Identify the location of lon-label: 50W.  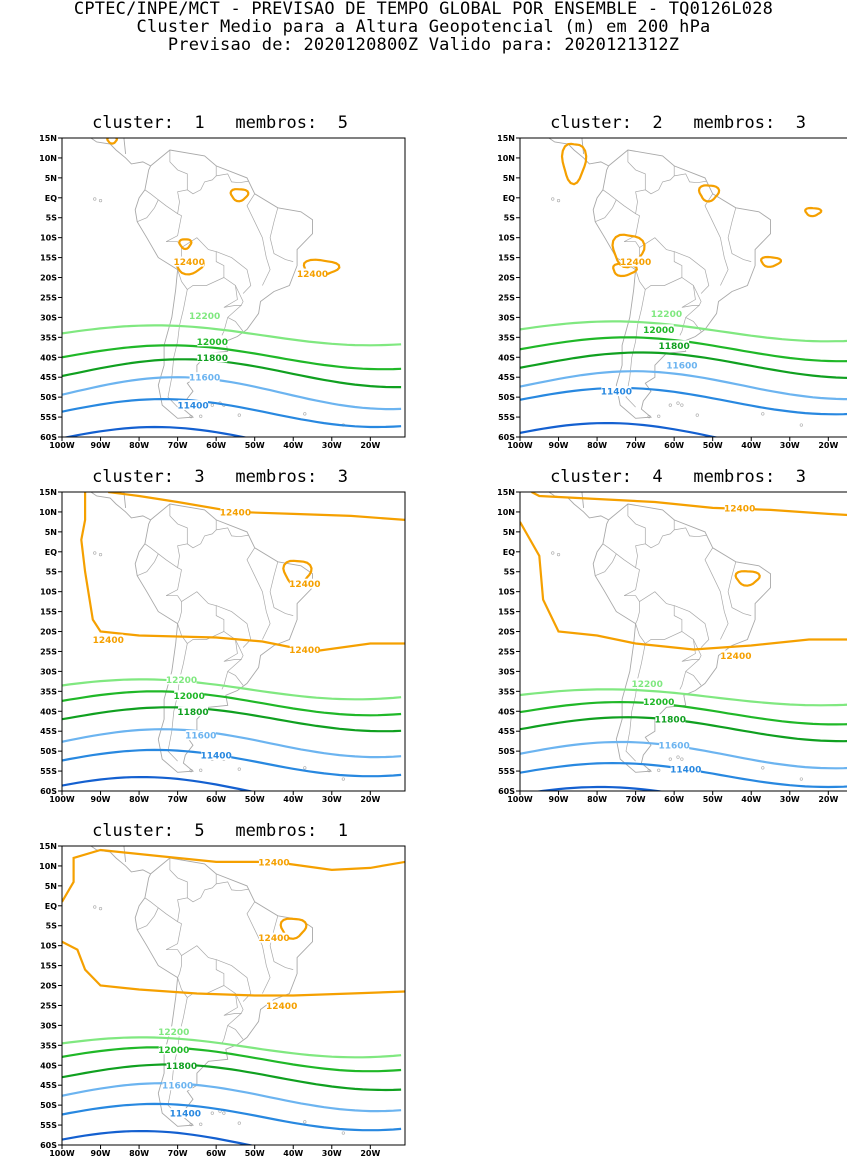
(255, 1153).